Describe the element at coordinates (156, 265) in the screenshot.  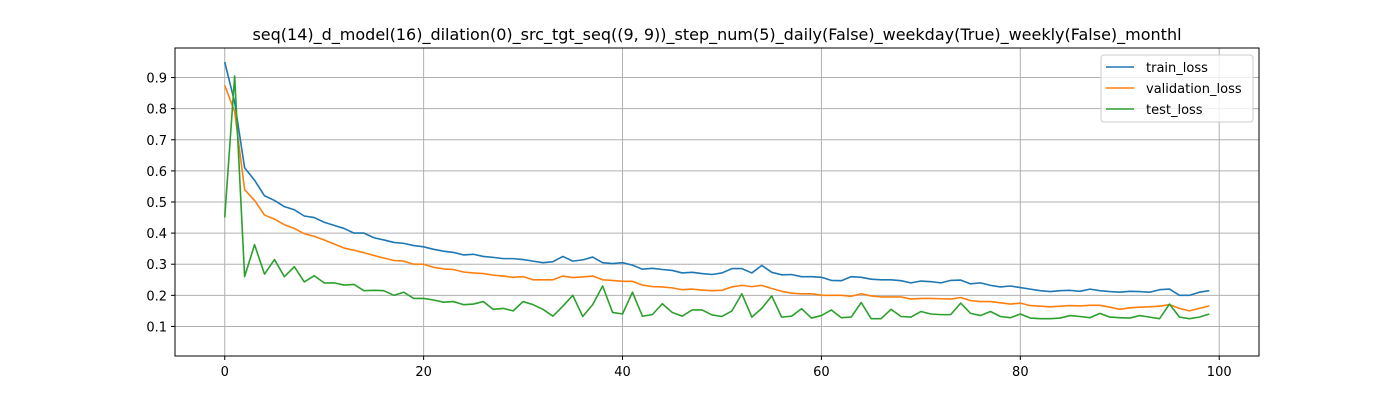
I see `y-tick-label: 0.3` at that location.